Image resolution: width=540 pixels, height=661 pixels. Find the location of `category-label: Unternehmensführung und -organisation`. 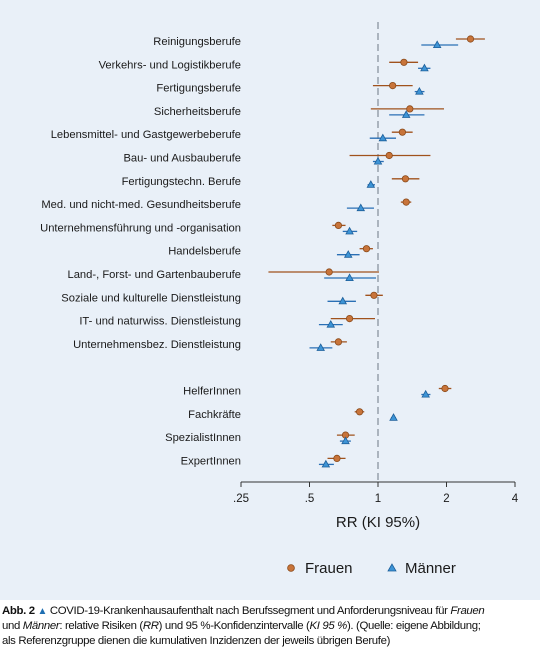

category-label: Unternehmensführung und -organisation is located at coordinates (140, 228).